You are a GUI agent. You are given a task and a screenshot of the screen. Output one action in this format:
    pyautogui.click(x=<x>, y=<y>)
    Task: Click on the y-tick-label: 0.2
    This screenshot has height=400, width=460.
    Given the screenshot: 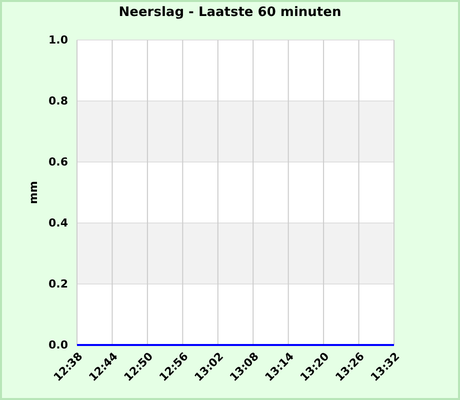 What is the action you would take?
    pyautogui.click(x=58, y=284)
    